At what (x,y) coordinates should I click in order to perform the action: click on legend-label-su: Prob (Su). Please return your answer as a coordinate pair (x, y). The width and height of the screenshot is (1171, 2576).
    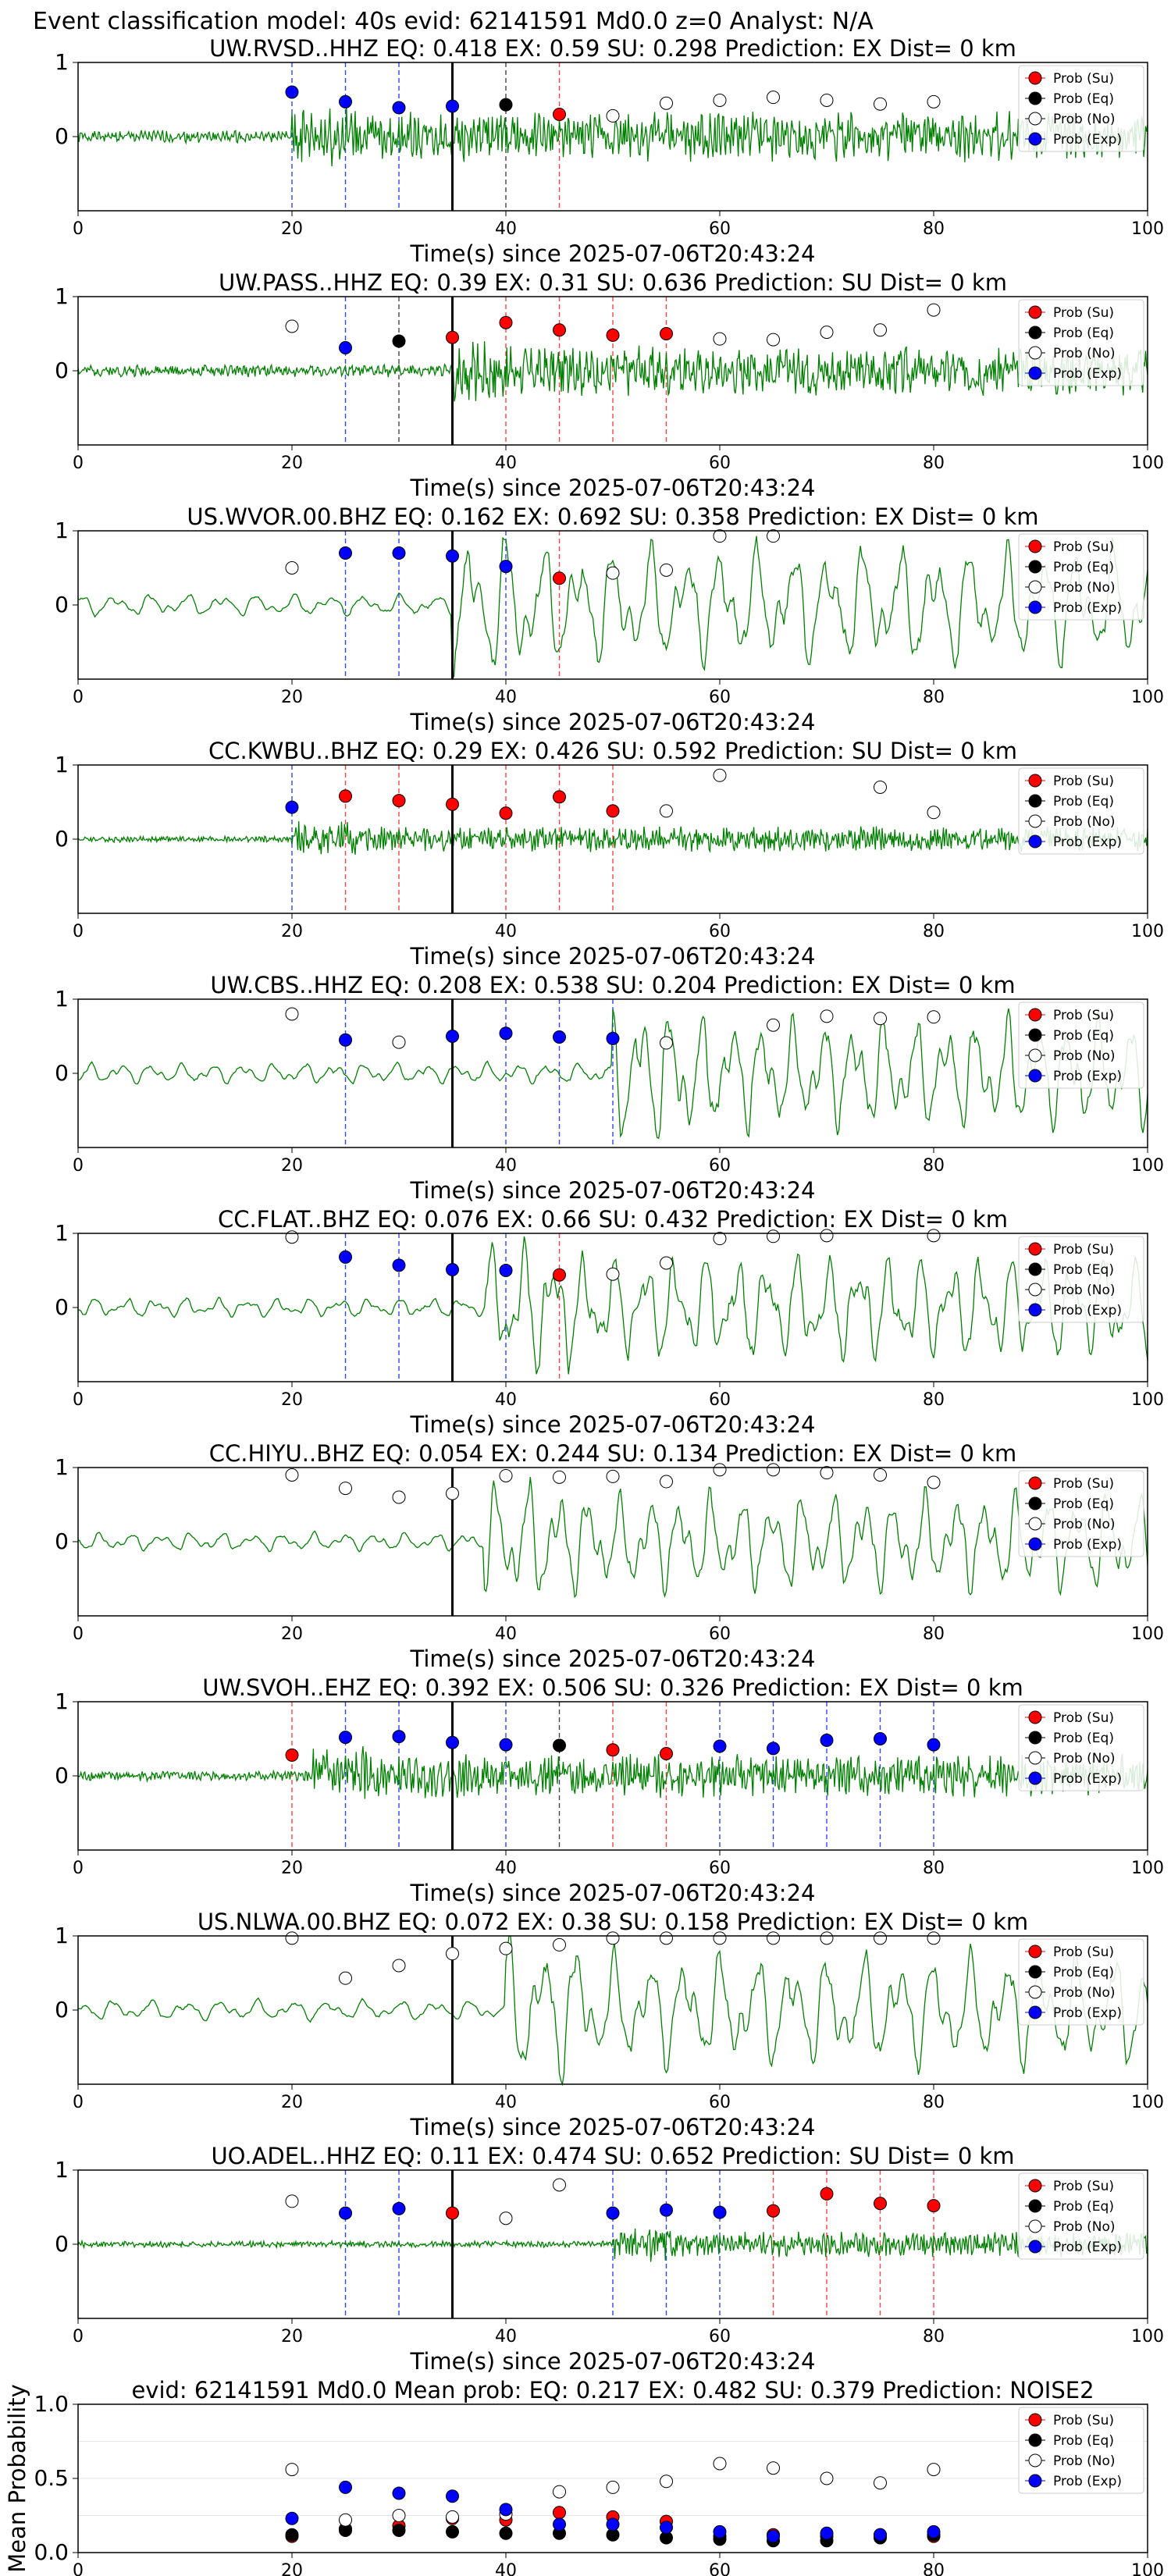
    Looking at the image, I should click on (1083, 2186).